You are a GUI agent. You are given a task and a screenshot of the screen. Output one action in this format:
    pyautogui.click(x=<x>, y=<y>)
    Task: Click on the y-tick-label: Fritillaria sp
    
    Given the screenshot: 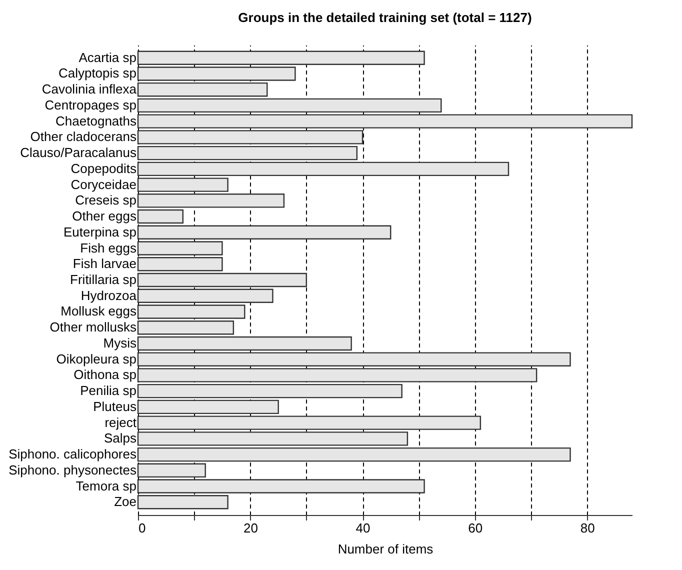 What is the action you would take?
    pyautogui.click(x=103, y=279)
    